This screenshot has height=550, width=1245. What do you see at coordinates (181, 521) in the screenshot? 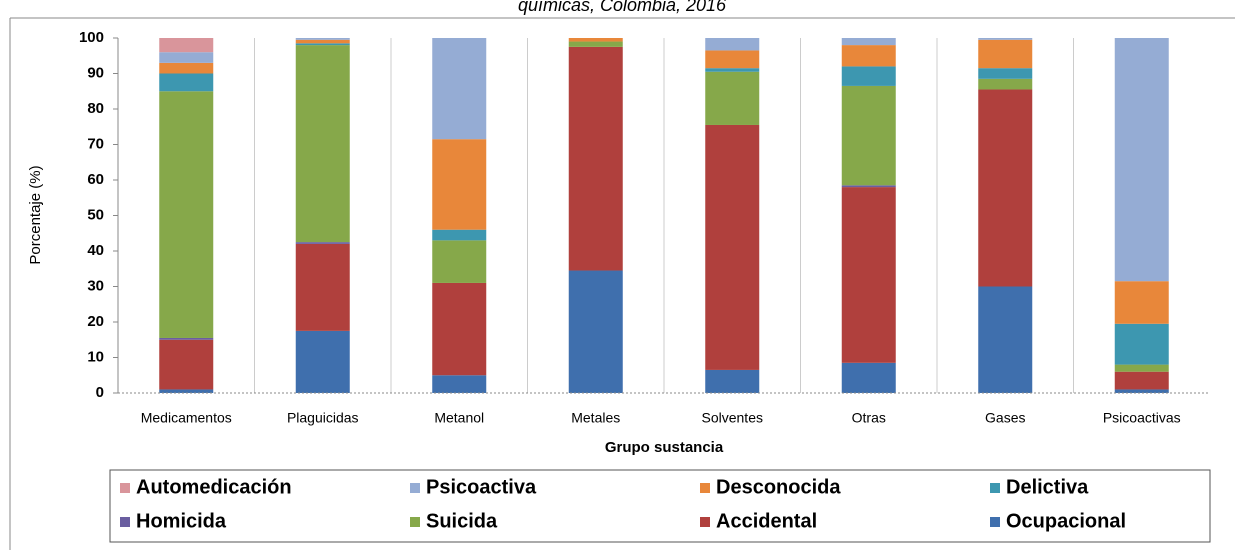
I see `legend-label: Homicida` at bounding box center [181, 521].